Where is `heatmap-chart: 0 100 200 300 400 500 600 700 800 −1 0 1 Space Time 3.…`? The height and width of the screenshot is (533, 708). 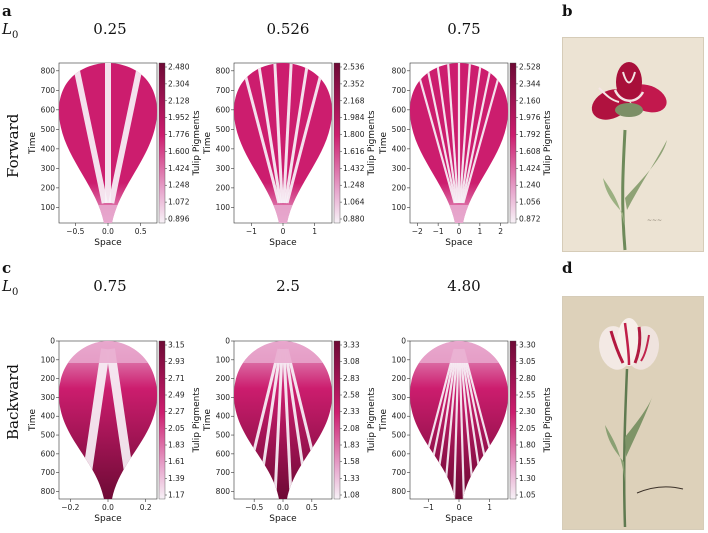
heatmap-chart: 0 100 200 300 400 500 600 700 800 −1 0 1 Space Time 3.… is located at coordinates (466, 431).